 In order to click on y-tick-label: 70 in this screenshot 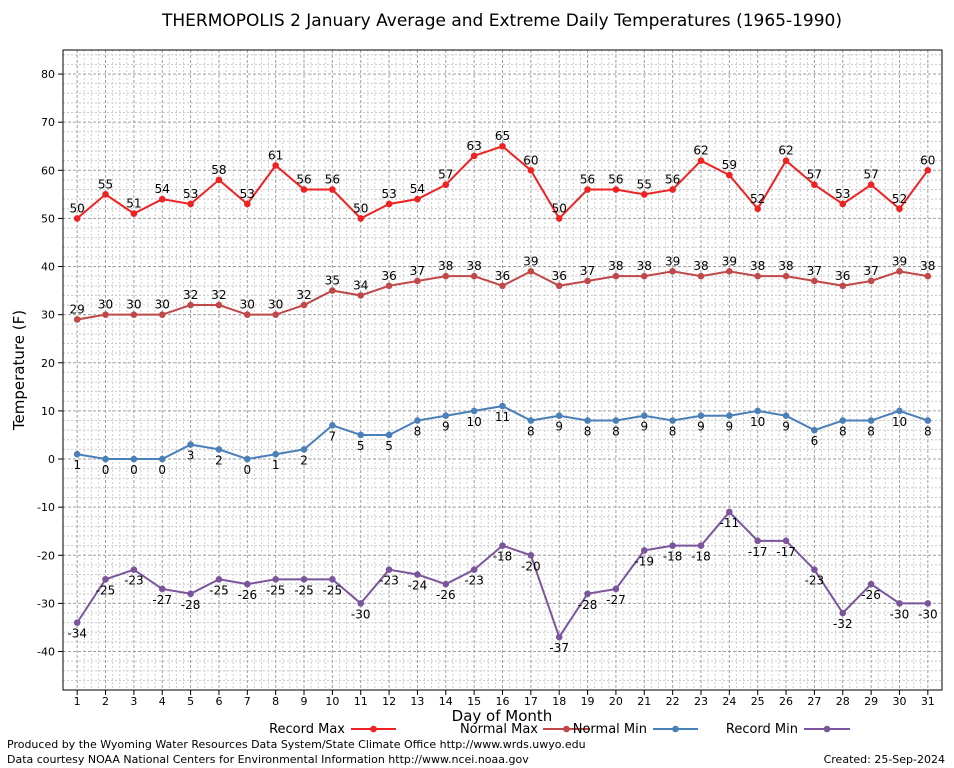, I will do `click(48, 122)`.